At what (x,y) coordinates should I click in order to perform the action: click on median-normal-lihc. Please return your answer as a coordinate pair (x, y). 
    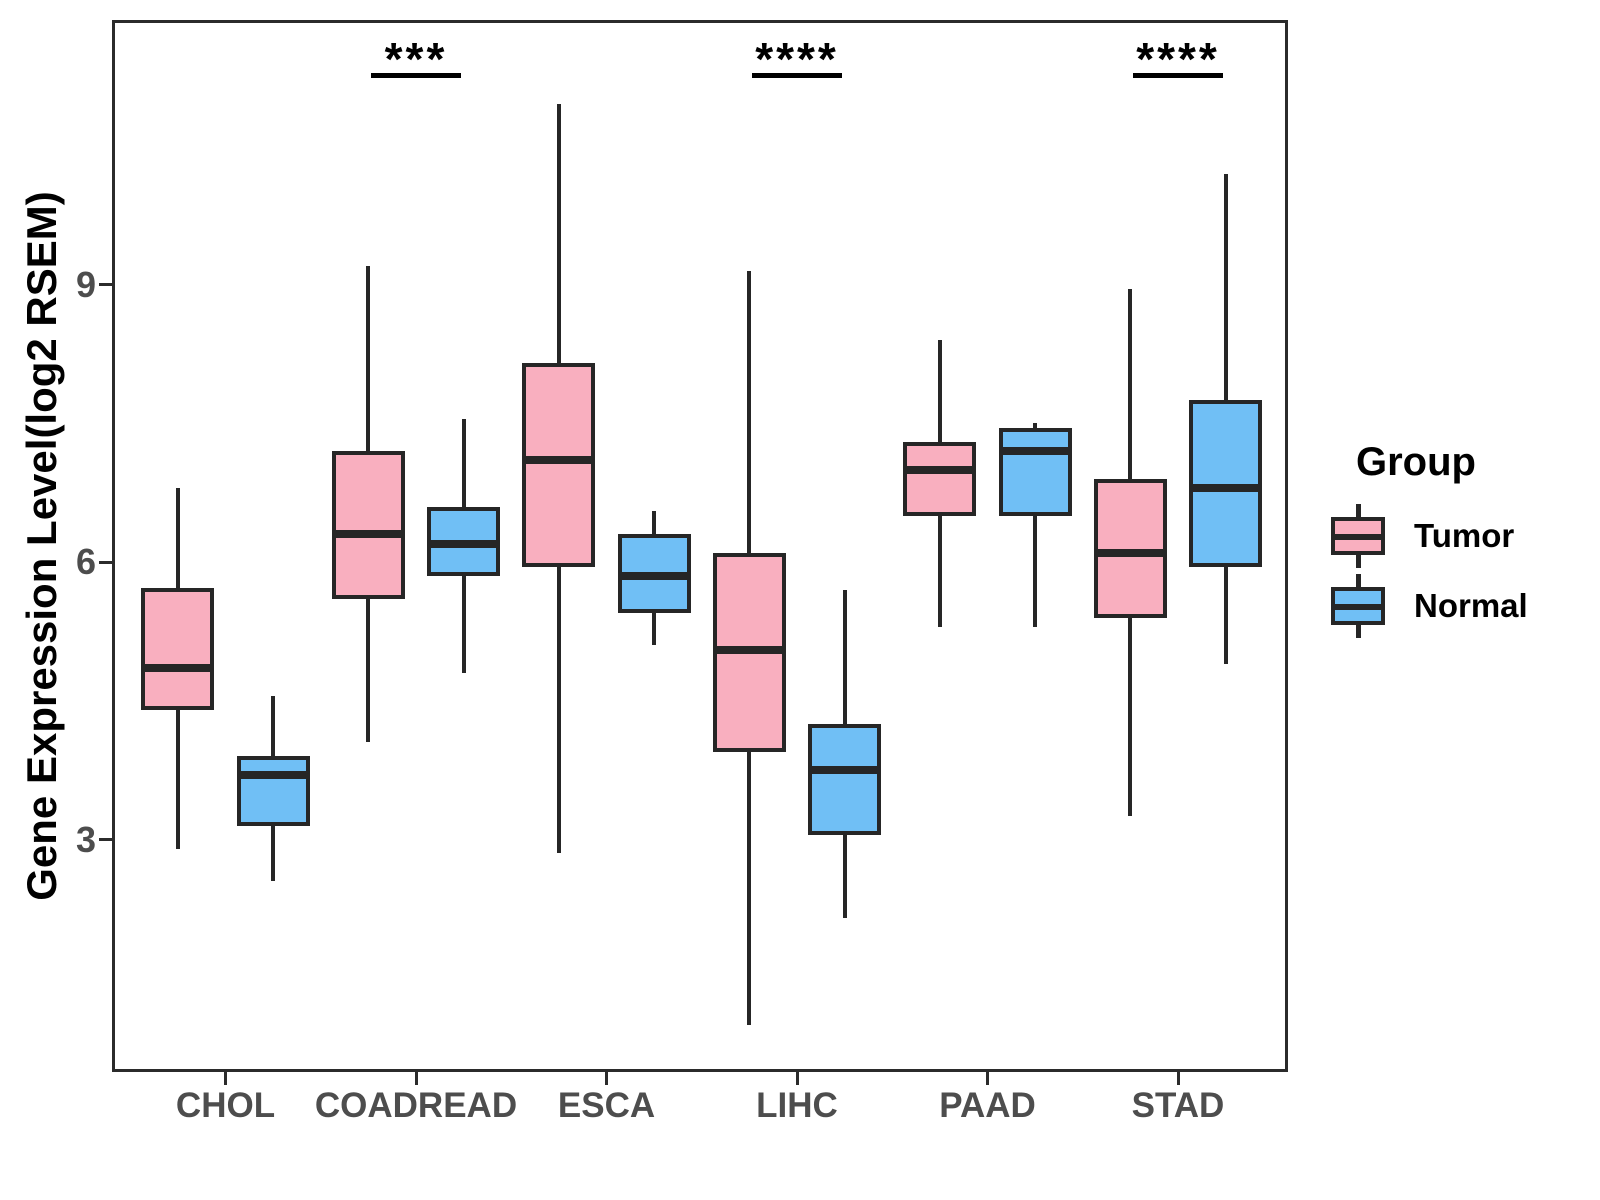
    Looking at the image, I should click on (845, 770).